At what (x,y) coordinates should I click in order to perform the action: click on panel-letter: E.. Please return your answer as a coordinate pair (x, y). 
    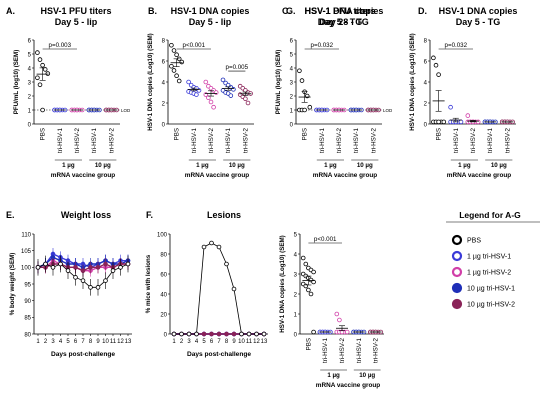
    Looking at the image, I should click on (10, 215).